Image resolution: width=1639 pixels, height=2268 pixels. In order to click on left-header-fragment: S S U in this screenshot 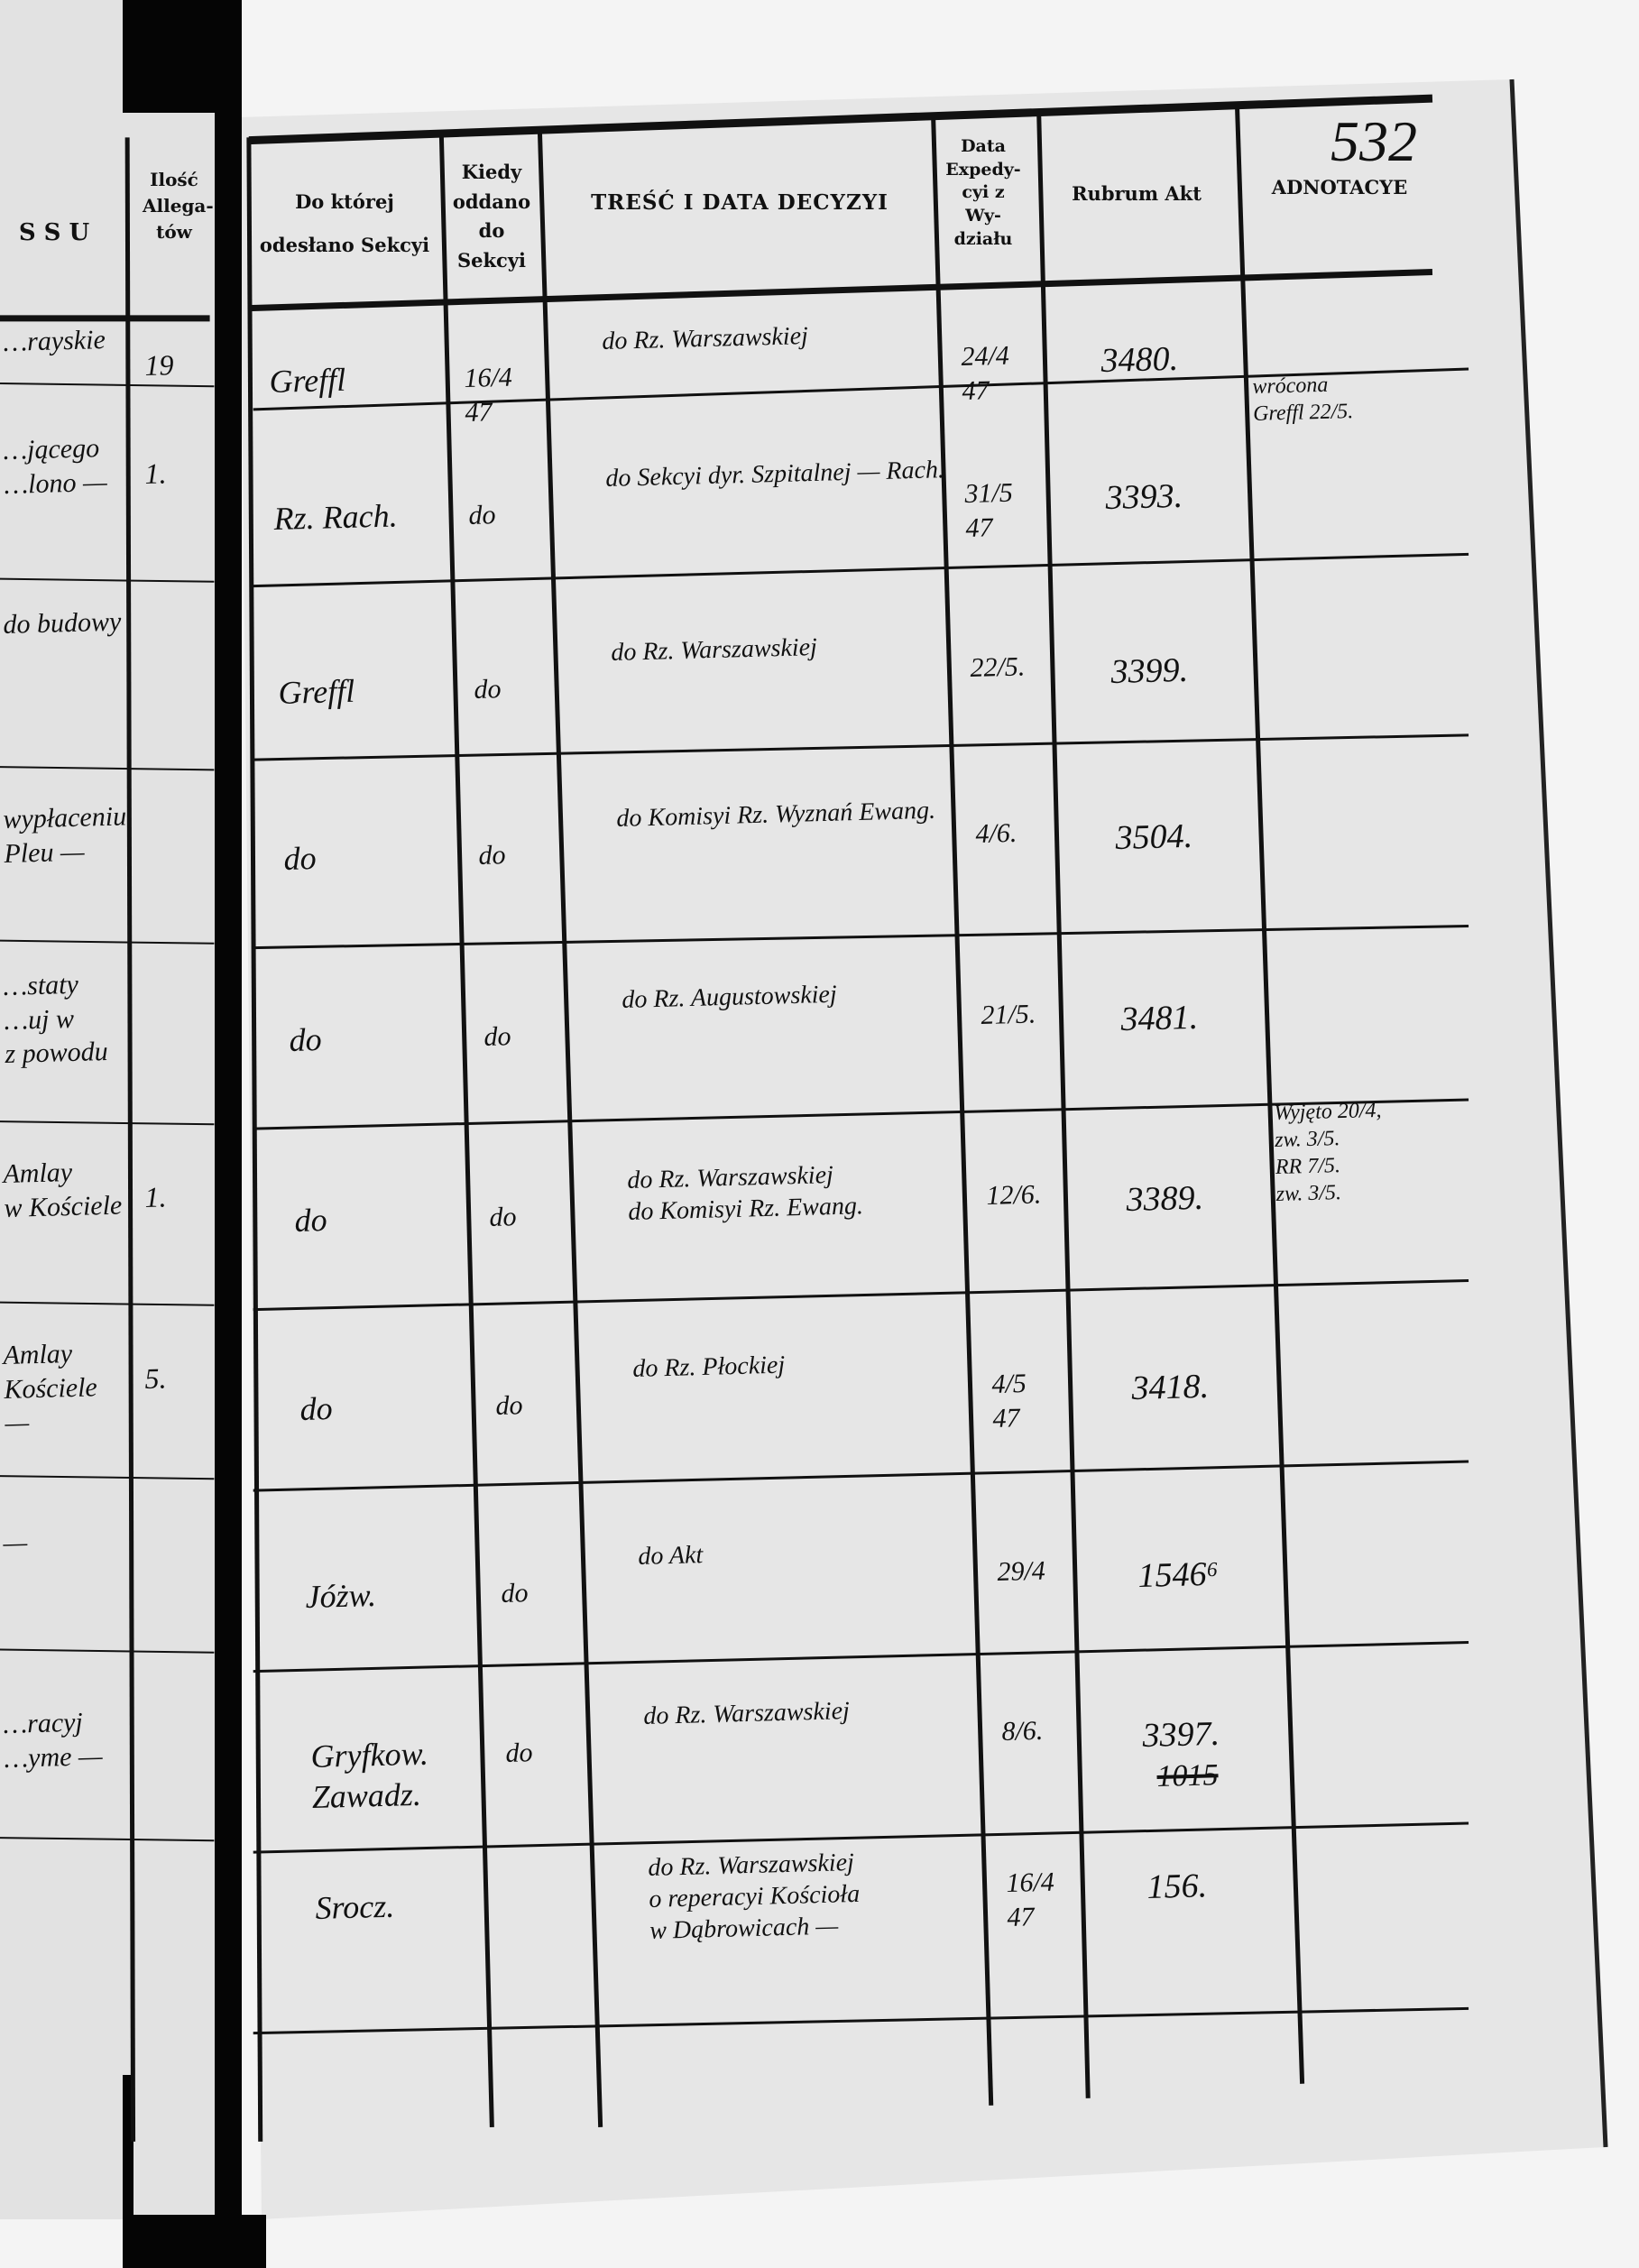, I will do `click(54, 232)`.